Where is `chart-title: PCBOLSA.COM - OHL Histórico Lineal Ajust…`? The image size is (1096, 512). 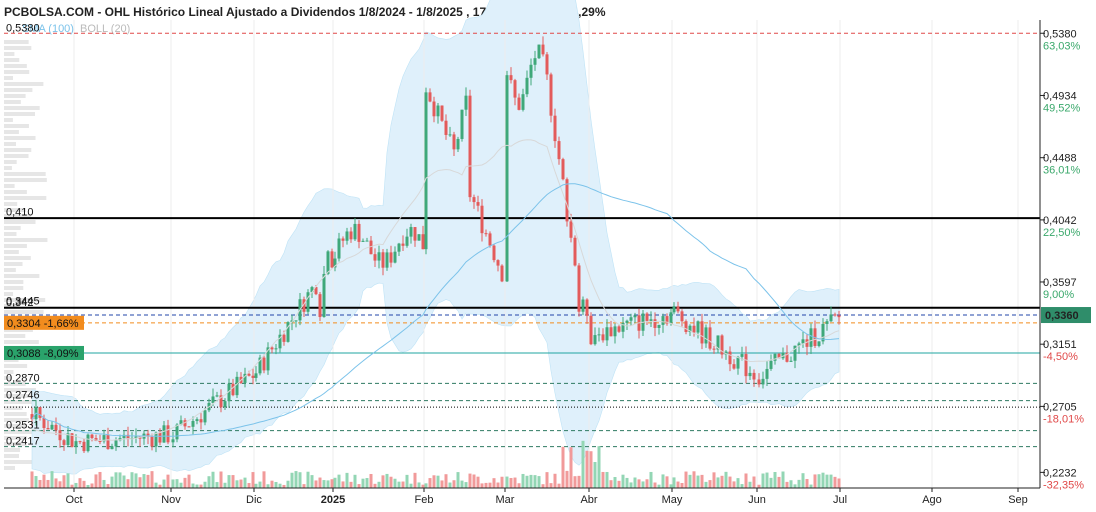
chart-title: PCBOLSA.COM - OHL Histórico Lineal Ajust… is located at coordinates (305, 12).